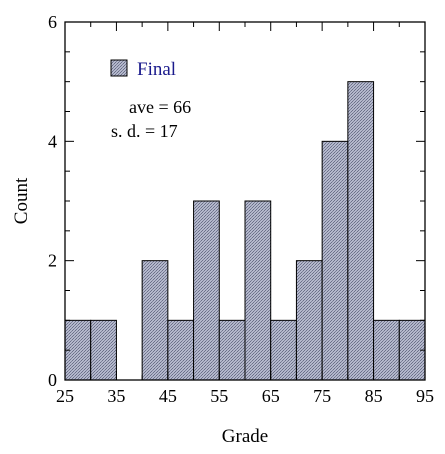  Describe the element at coordinates (374, 396) in the screenshot. I see `x-tick-label: 85` at that location.